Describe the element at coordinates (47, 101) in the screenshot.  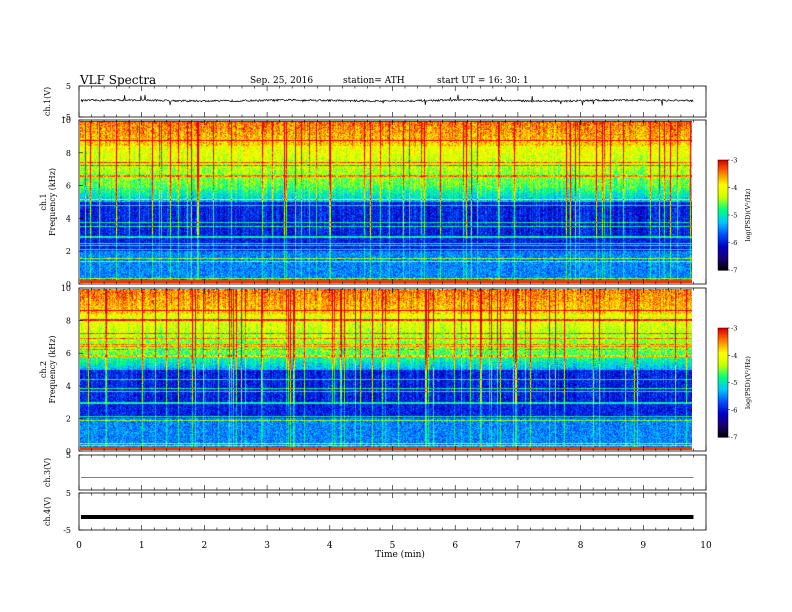
I see `y-axis-label: ch.1(V)` at that location.